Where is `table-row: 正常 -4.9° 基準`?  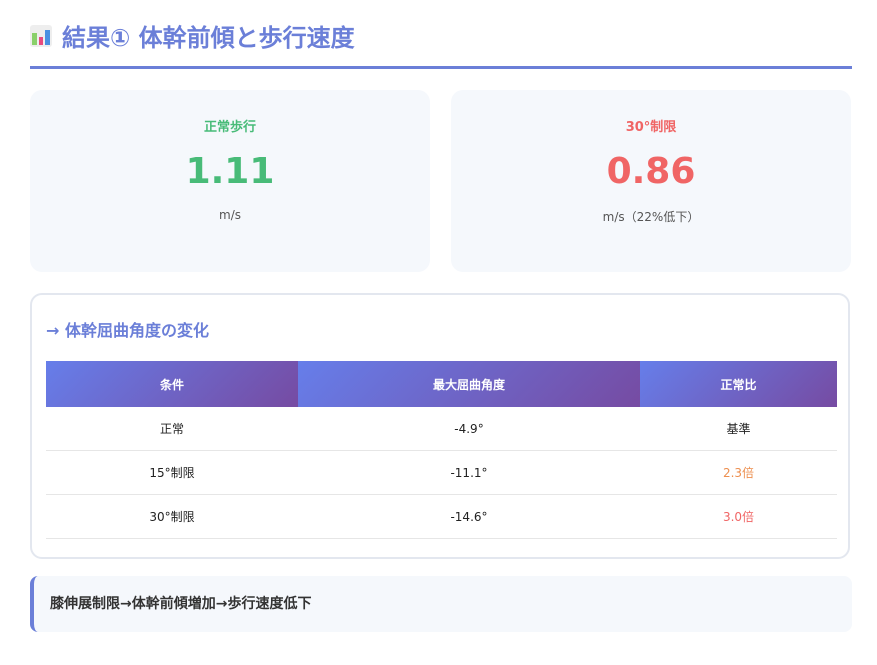 table-row: 正常 -4.9° 基準 is located at coordinates (441, 429).